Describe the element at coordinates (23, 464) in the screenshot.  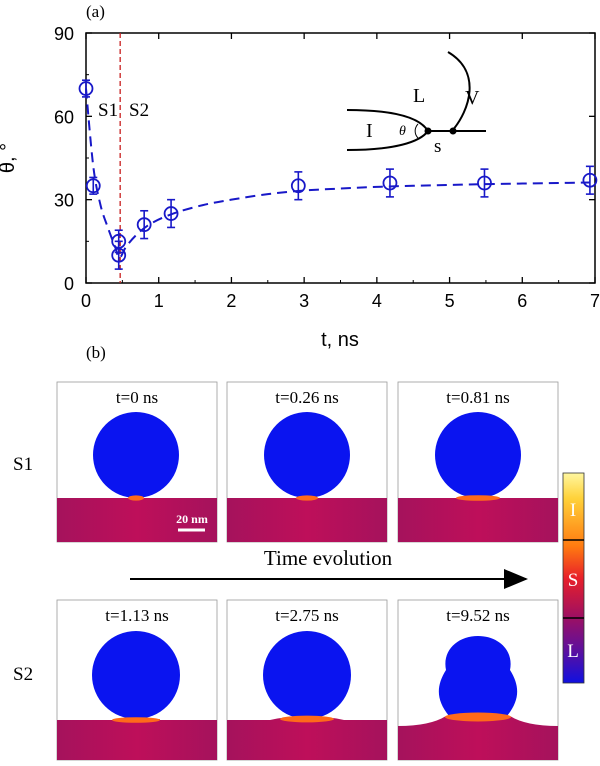
I see `row-label-s1: S1` at that location.